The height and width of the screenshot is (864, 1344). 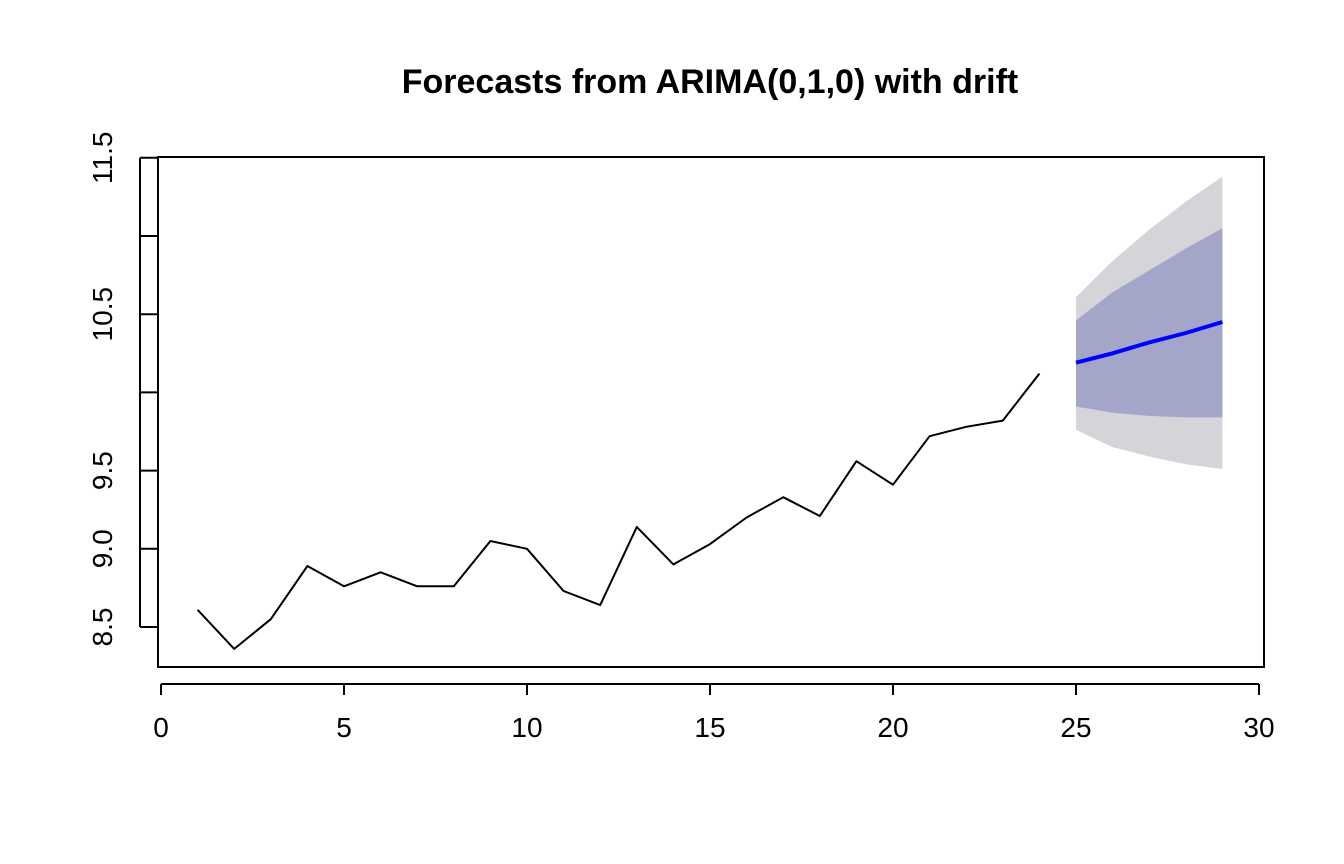 What do you see at coordinates (102, 314) in the screenshot?
I see `y-tick-label: 10.5` at bounding box center [102, 314].